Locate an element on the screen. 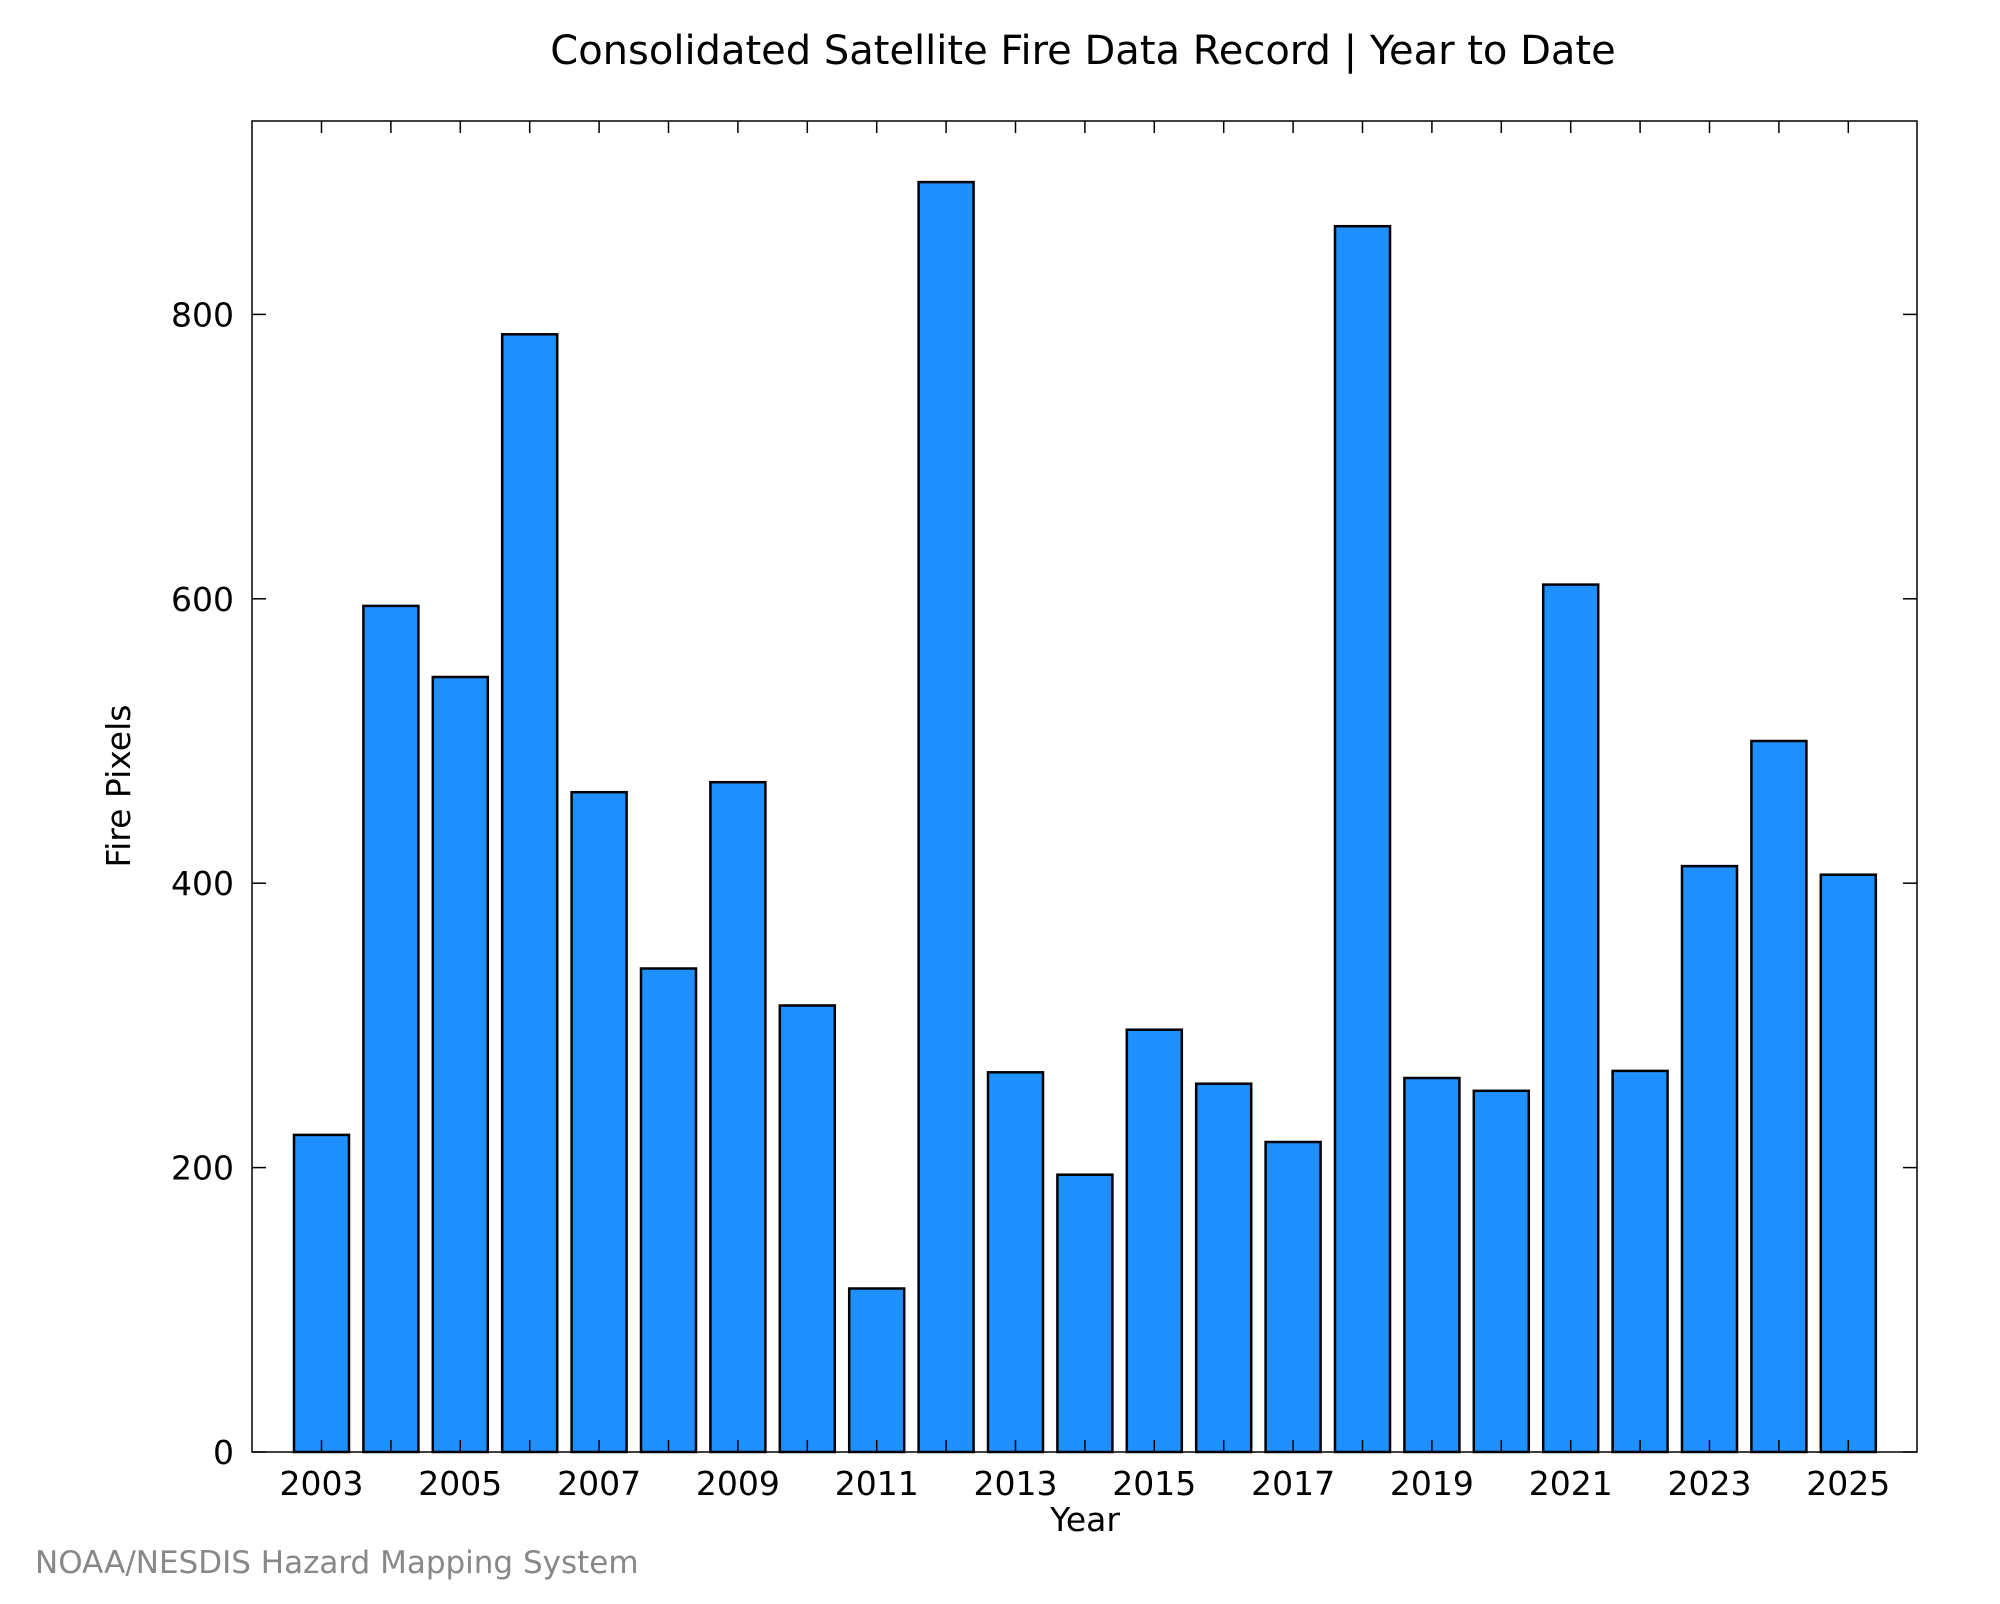 The height and width of the screenshot is (1604, 2000). bar-2017 is located at coordinates (1293, 1297).